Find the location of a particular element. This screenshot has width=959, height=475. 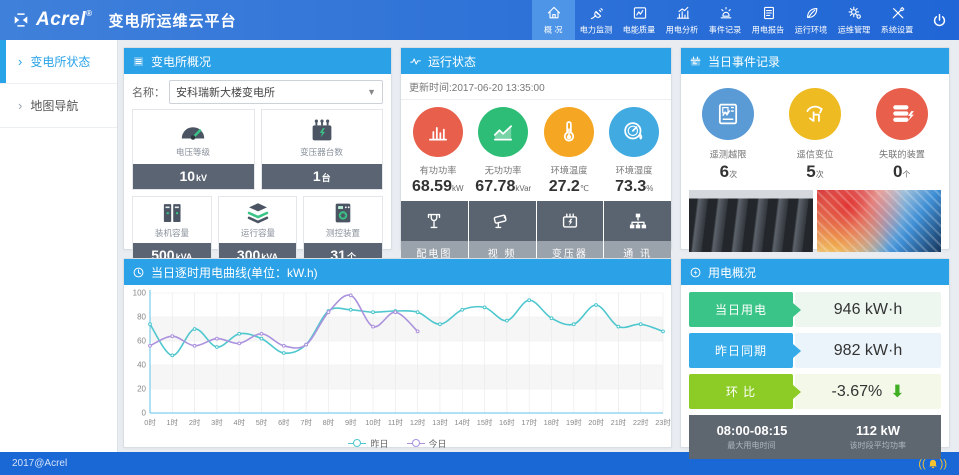

nav-item-ops-management: 运维管理 is located at coordinates (854, 20).